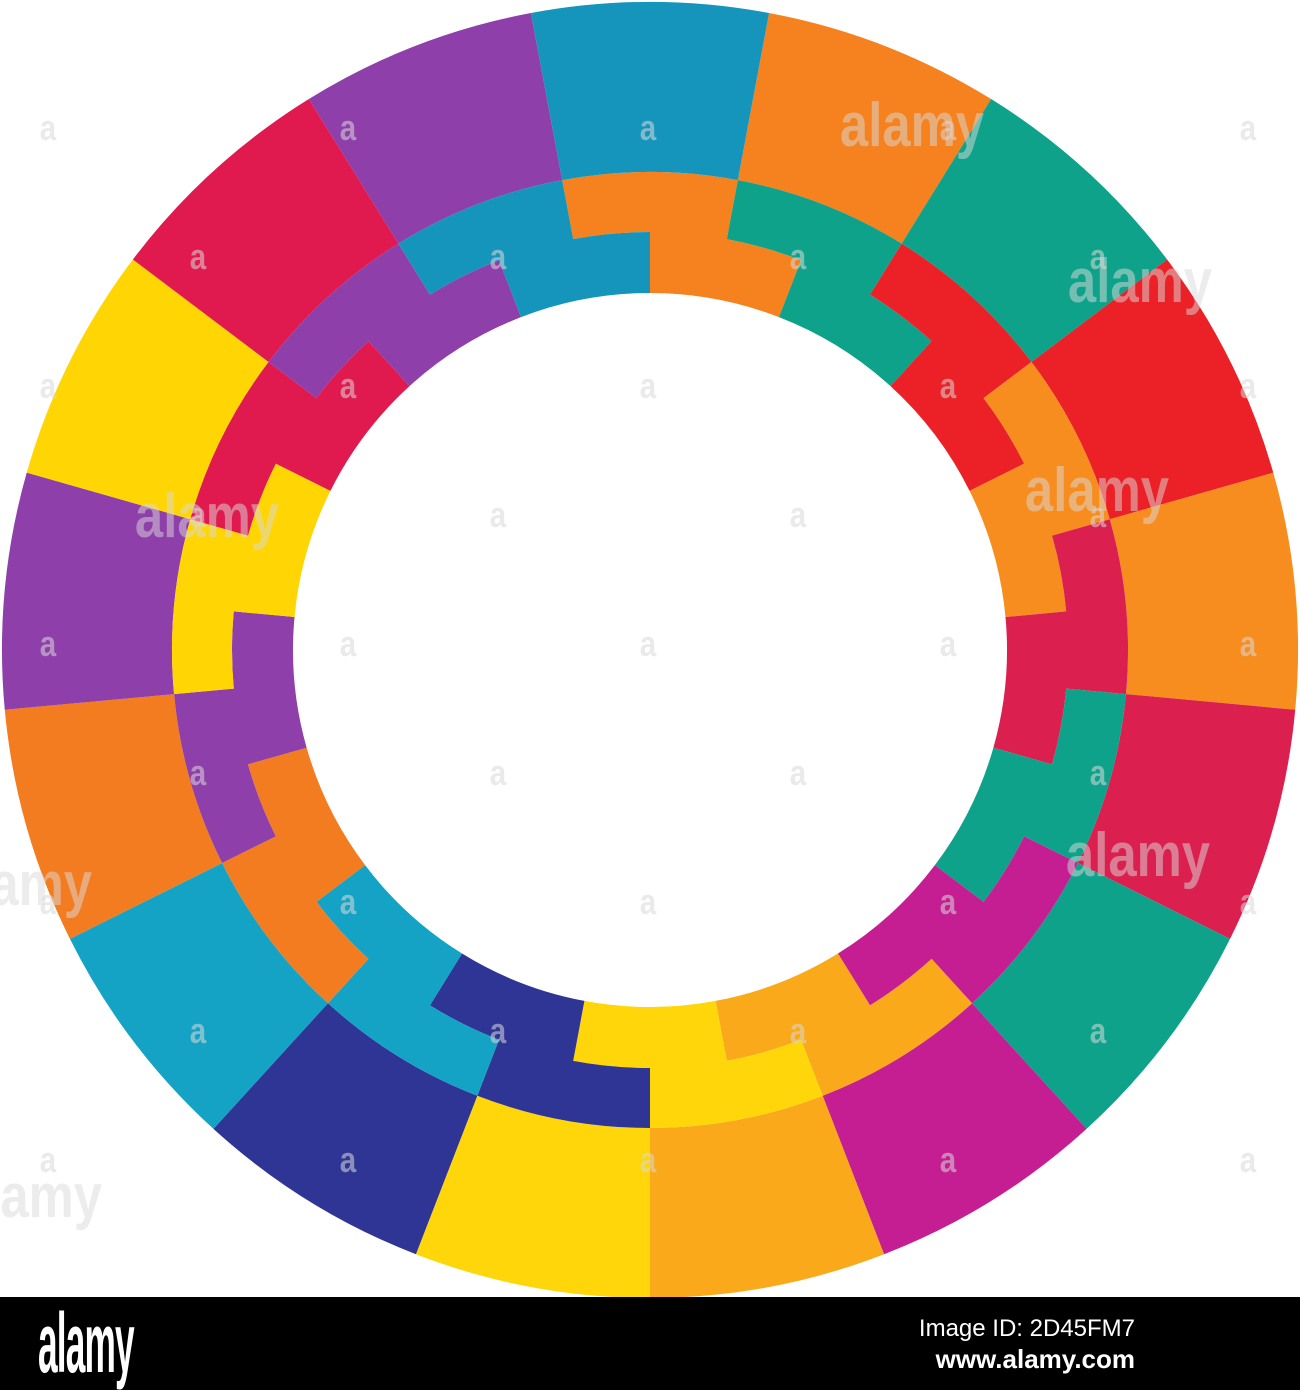 The image size is (1300, 1390). I want to click on puzzle-piece-orange-right, so click(1134, 535).